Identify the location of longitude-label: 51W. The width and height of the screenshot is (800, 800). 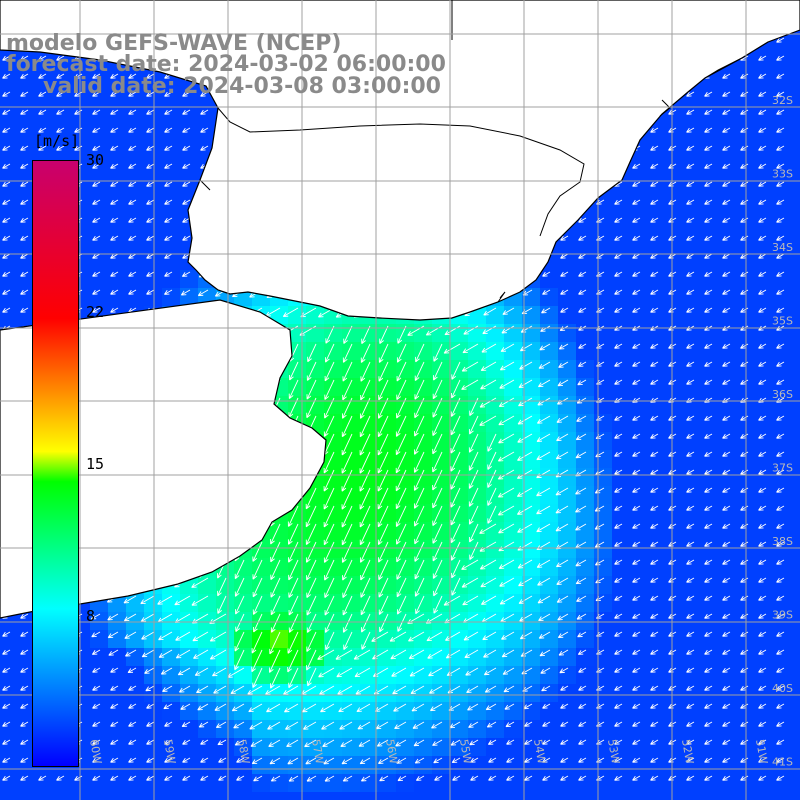
(761, 751).